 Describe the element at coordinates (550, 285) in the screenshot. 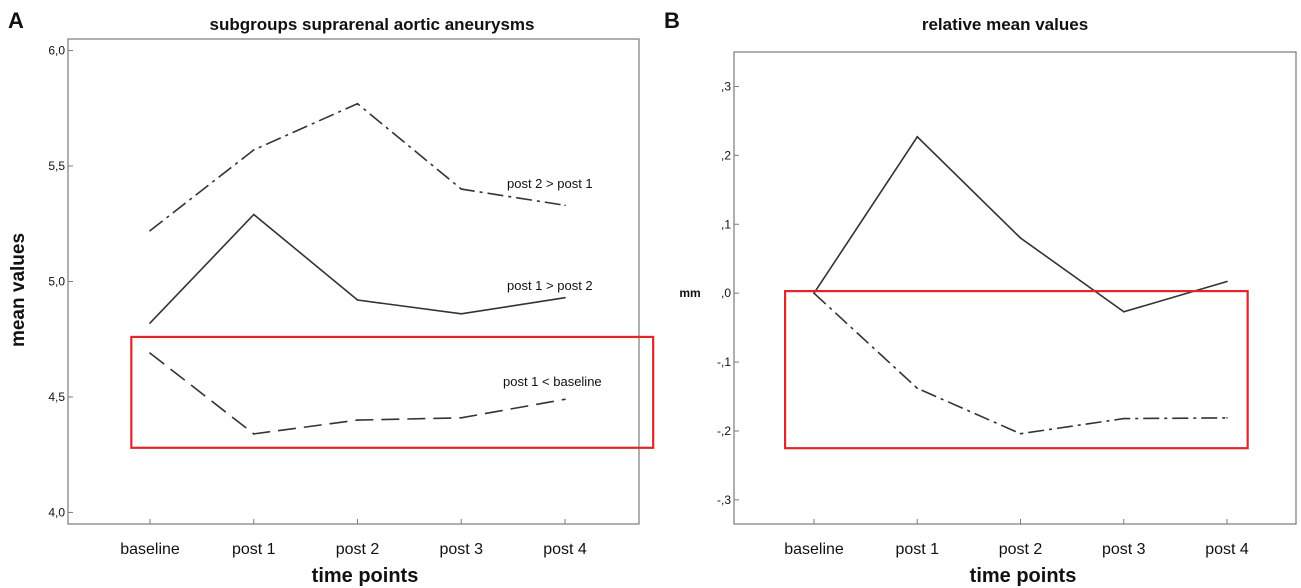

I see `series-annotation-a-2: post 1 > post 2` at that location.